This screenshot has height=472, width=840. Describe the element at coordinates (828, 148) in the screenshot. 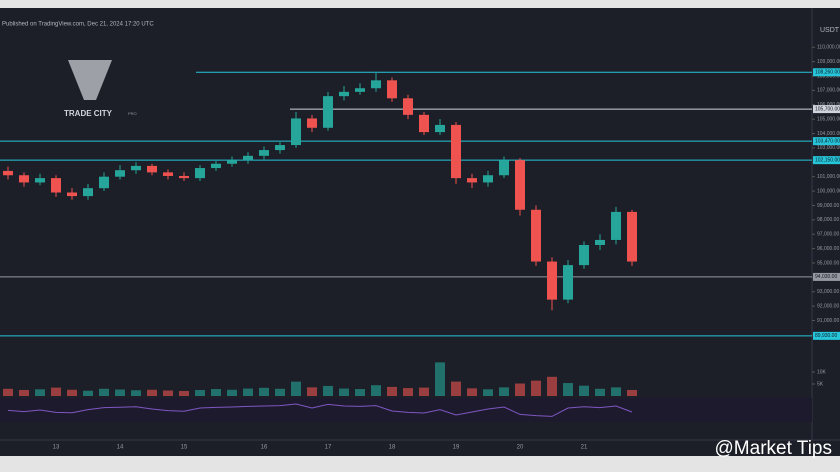

I see `y-tick-label: 103,000.00` at that location.